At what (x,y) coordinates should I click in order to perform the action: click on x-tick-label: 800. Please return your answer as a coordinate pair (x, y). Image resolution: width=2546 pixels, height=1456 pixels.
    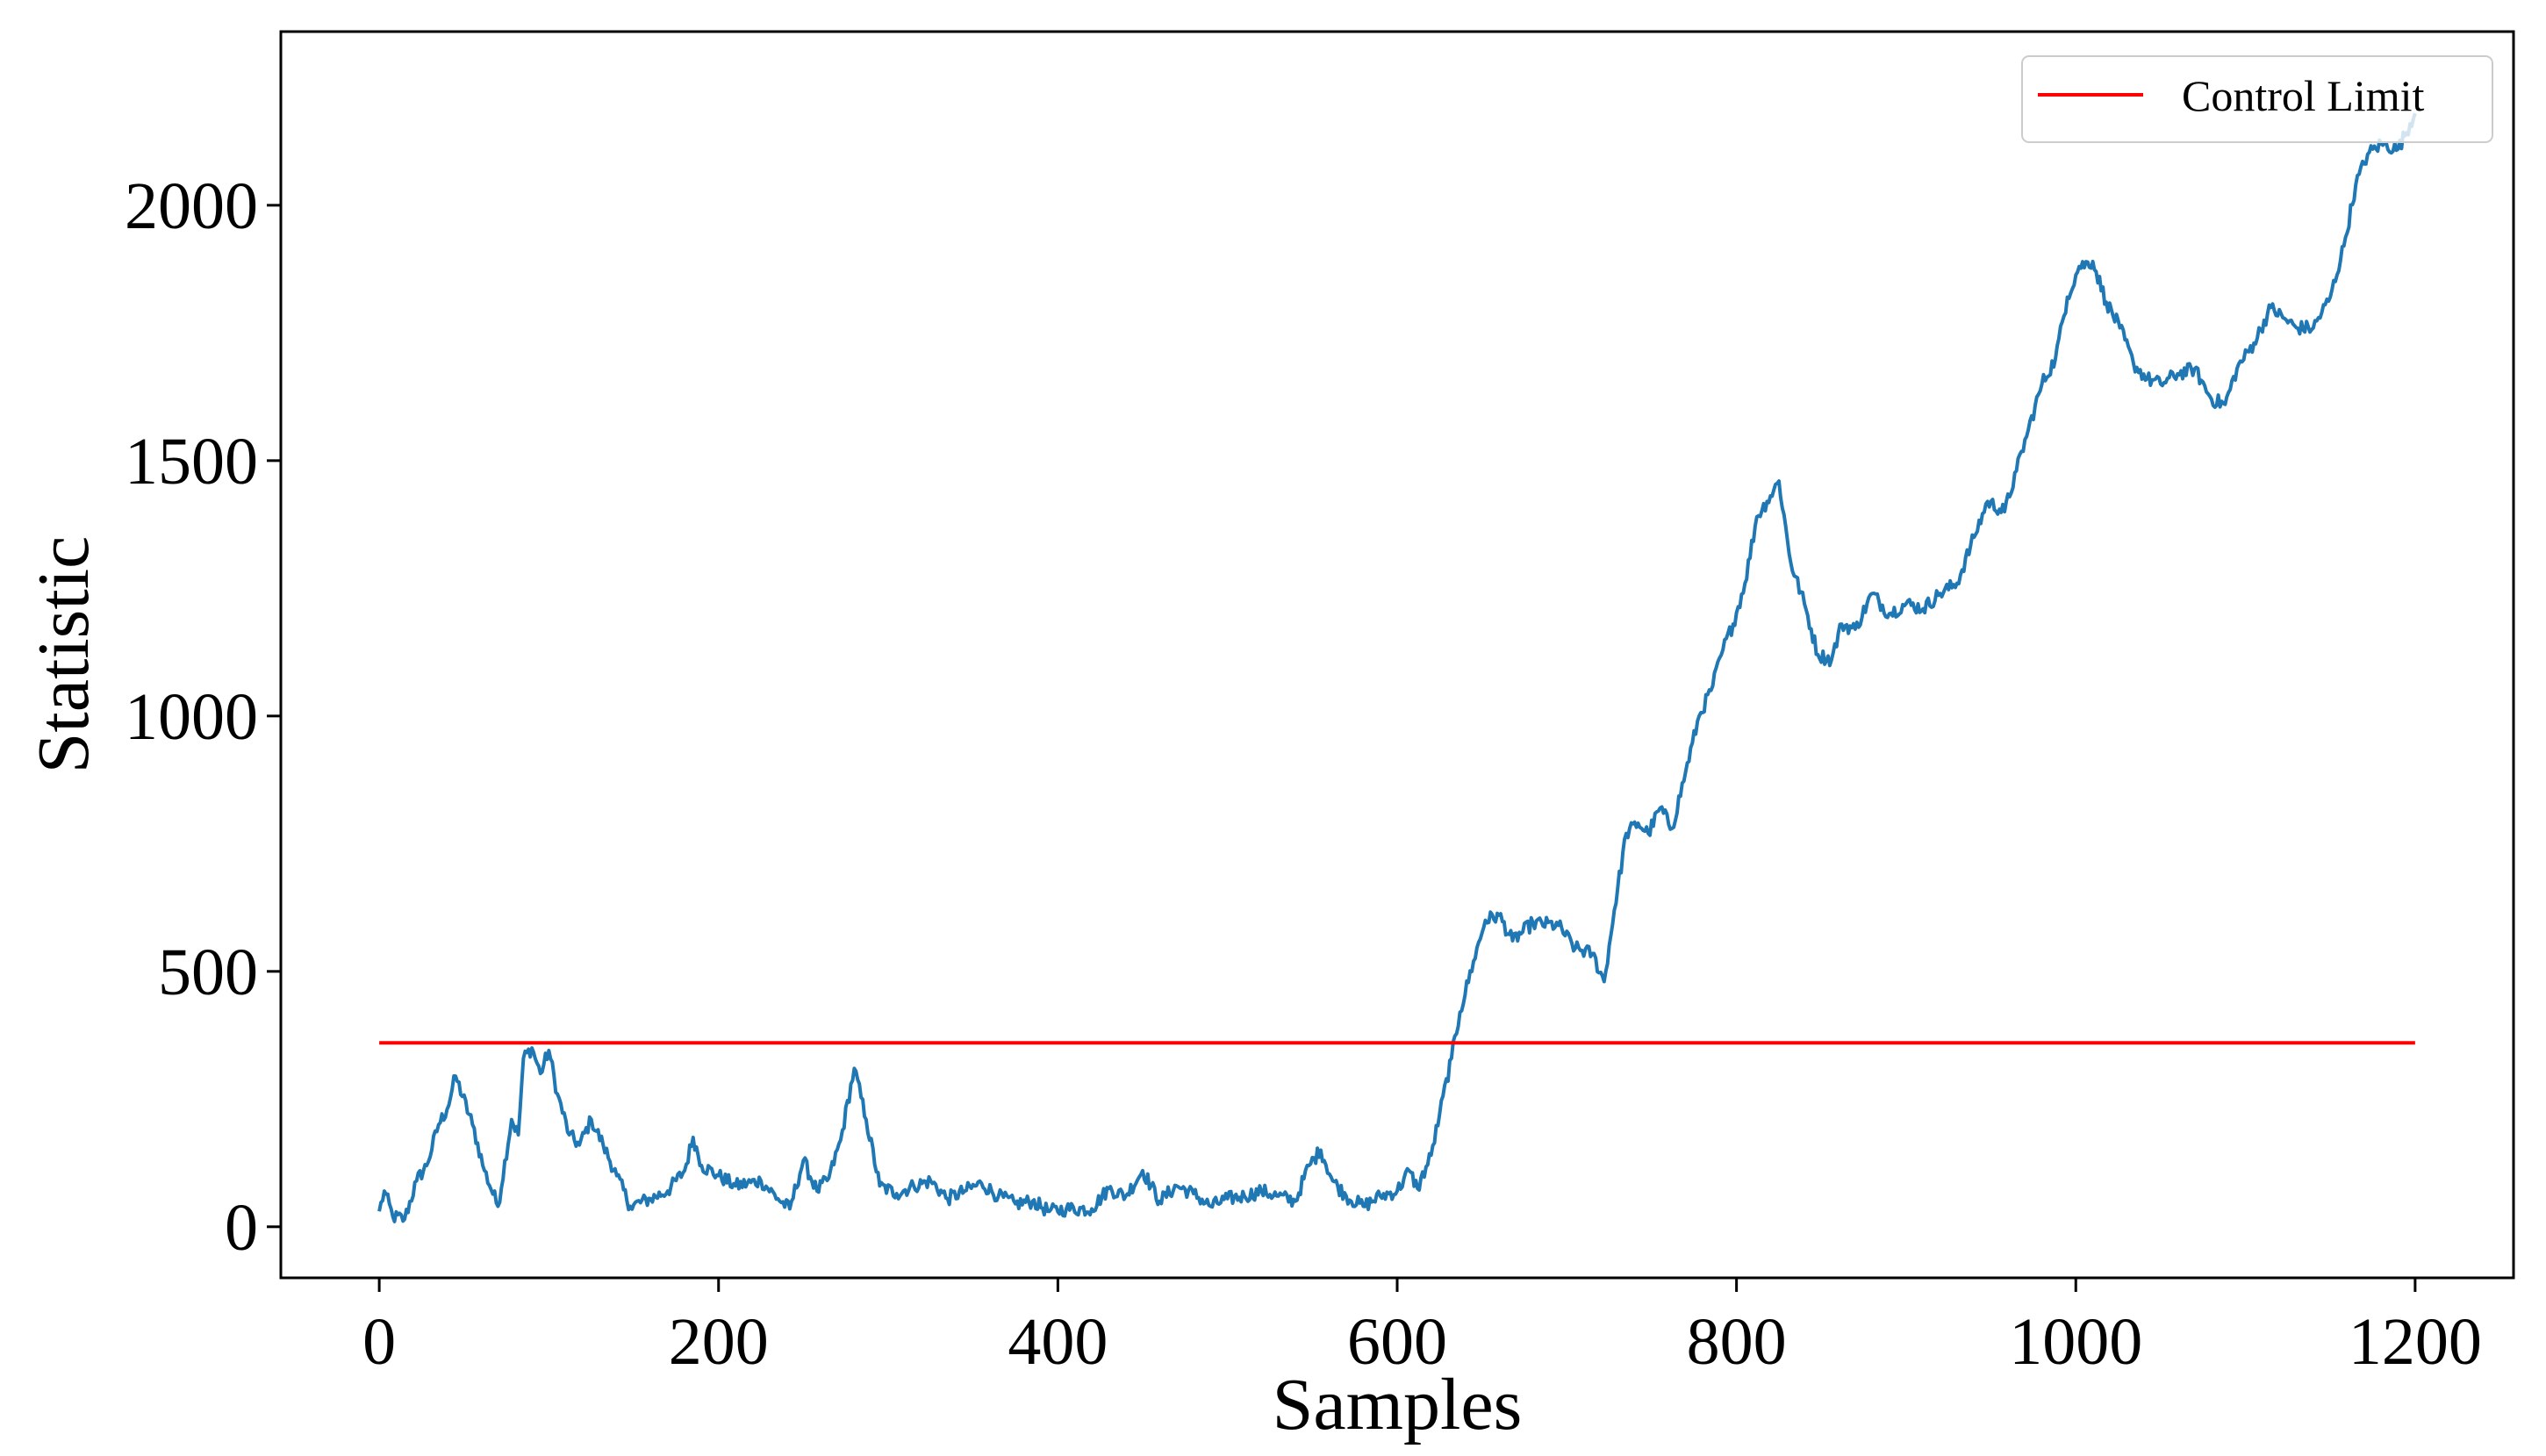
    Looking at the image, I should click on (1737, 1342).